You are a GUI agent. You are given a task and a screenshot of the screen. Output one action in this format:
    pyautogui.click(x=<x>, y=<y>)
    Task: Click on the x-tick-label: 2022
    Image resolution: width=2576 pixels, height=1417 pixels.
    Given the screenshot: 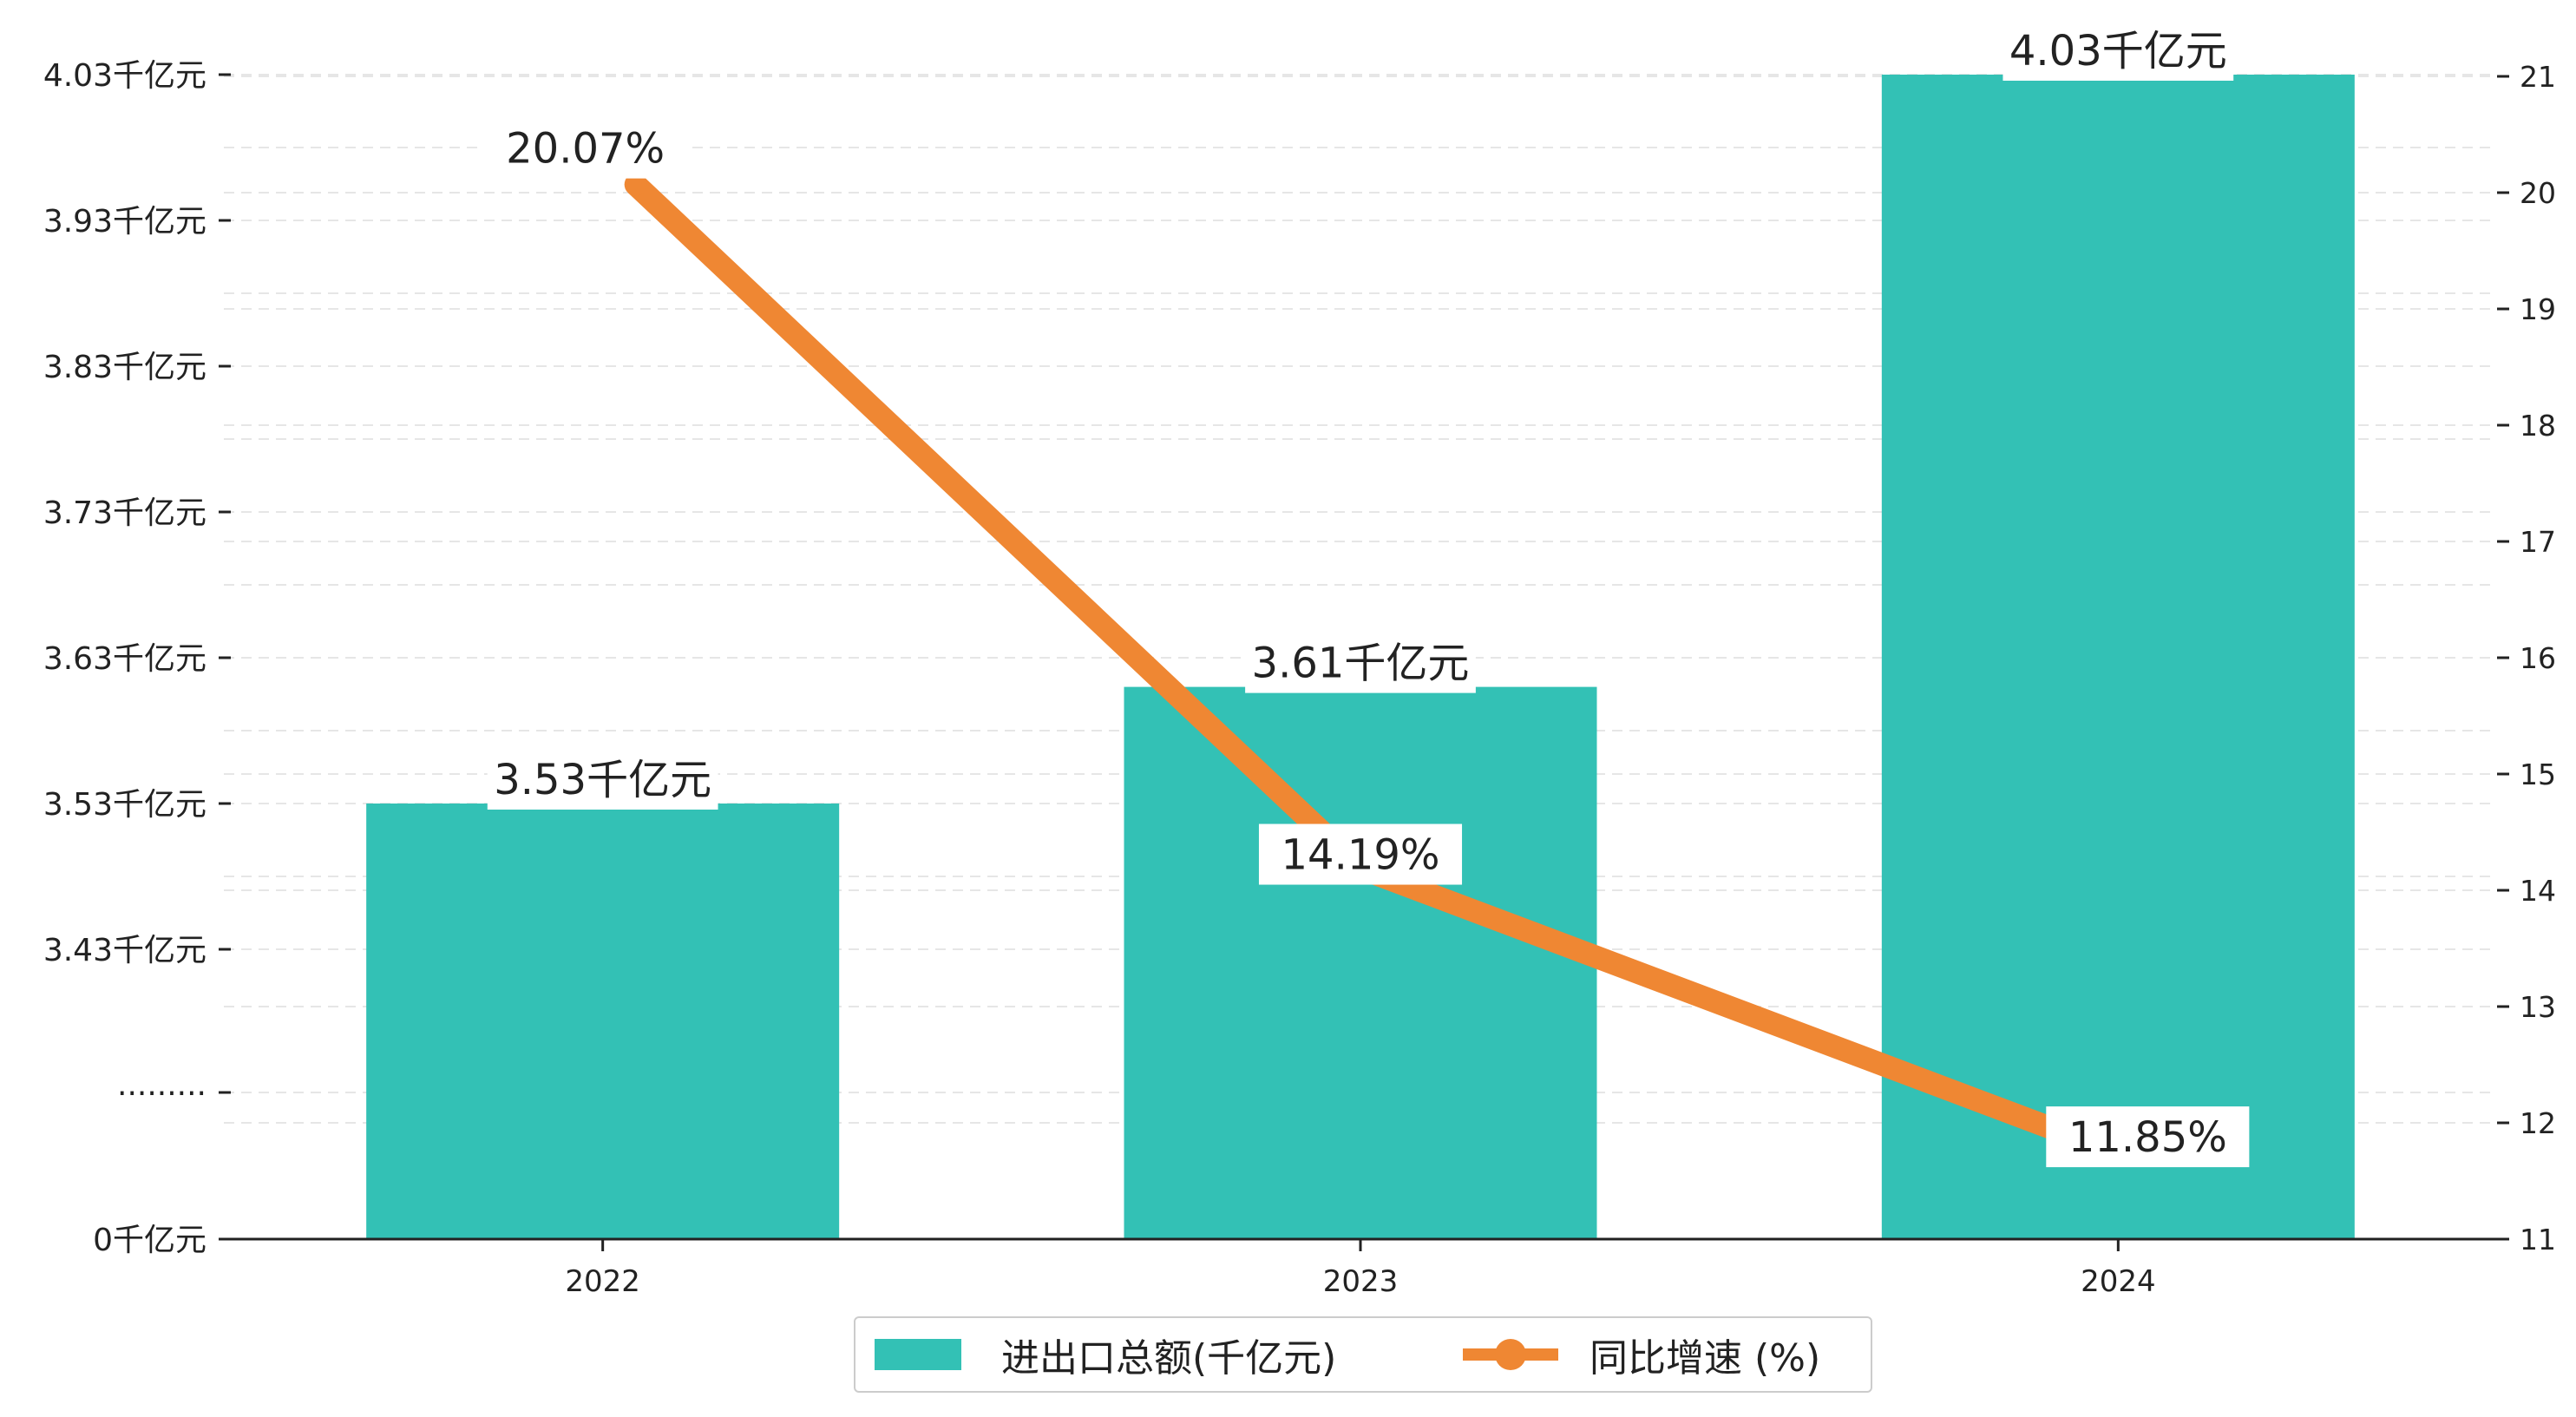 What is the action you would take?
    pyautogui.click(x=602, y=1281)
    